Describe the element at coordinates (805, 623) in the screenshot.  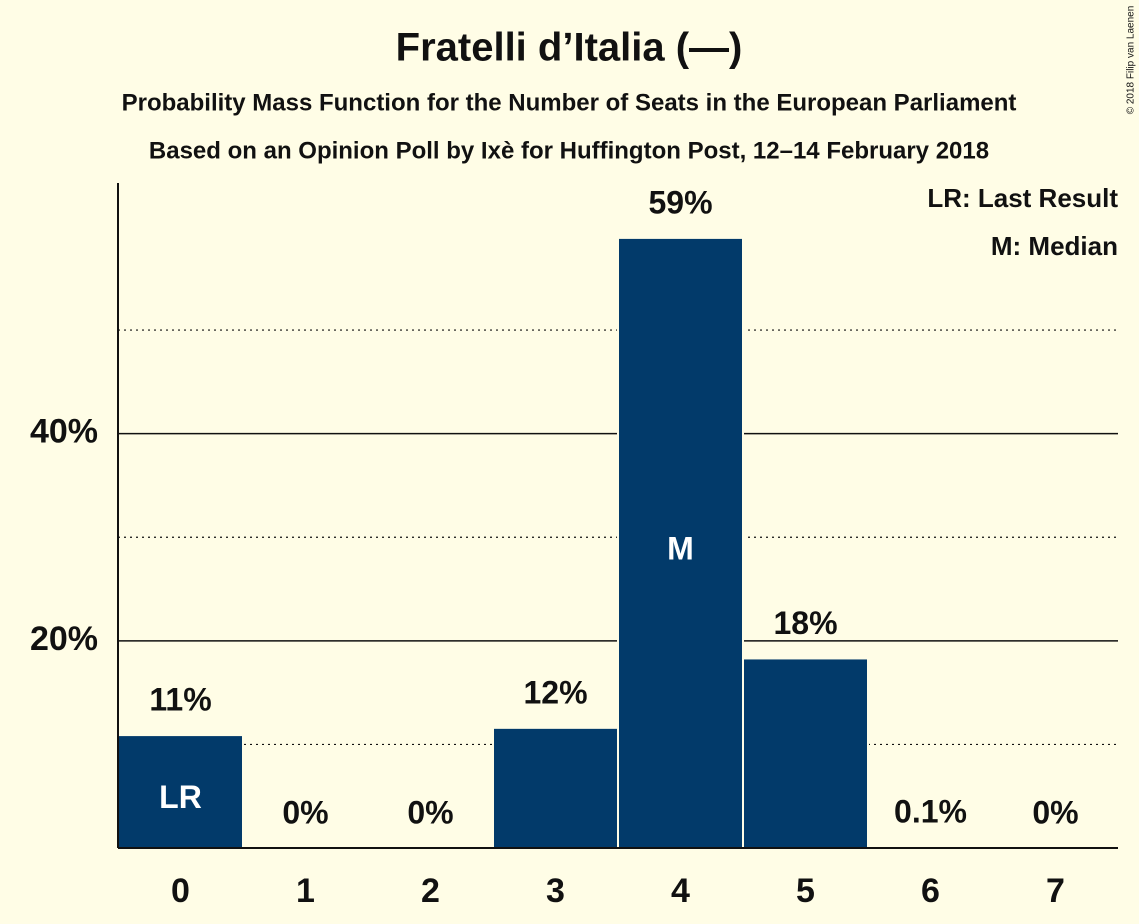
I see `value-label: 18%` at that location.